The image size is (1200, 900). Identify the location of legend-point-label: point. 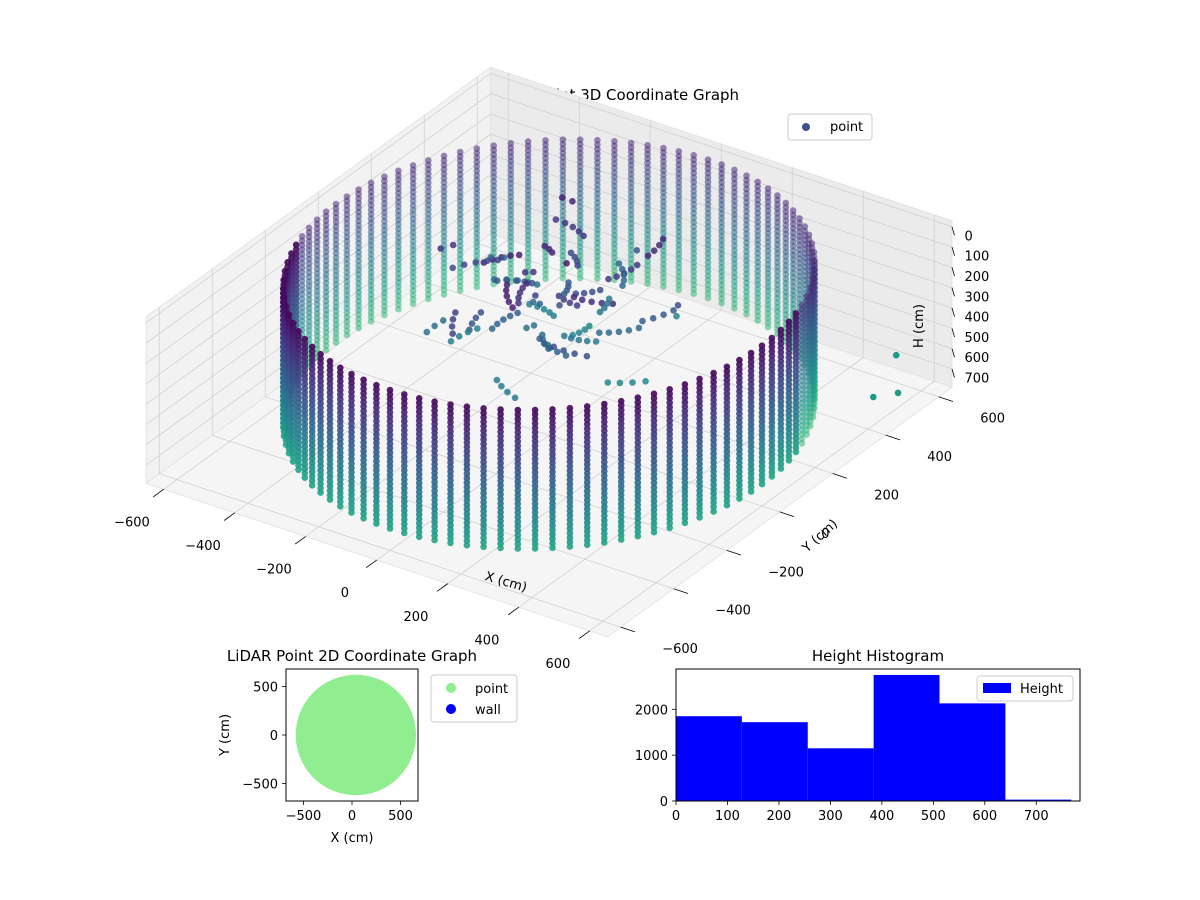
(846, 127).